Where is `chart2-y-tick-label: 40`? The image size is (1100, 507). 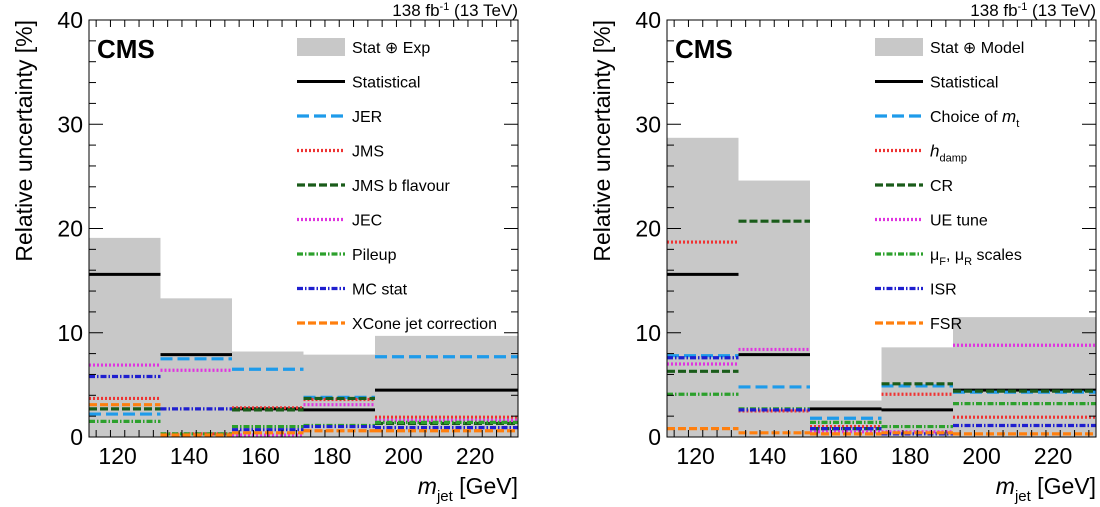
chart2-y-tick-label: 40 is located at coordinates (648, 20).